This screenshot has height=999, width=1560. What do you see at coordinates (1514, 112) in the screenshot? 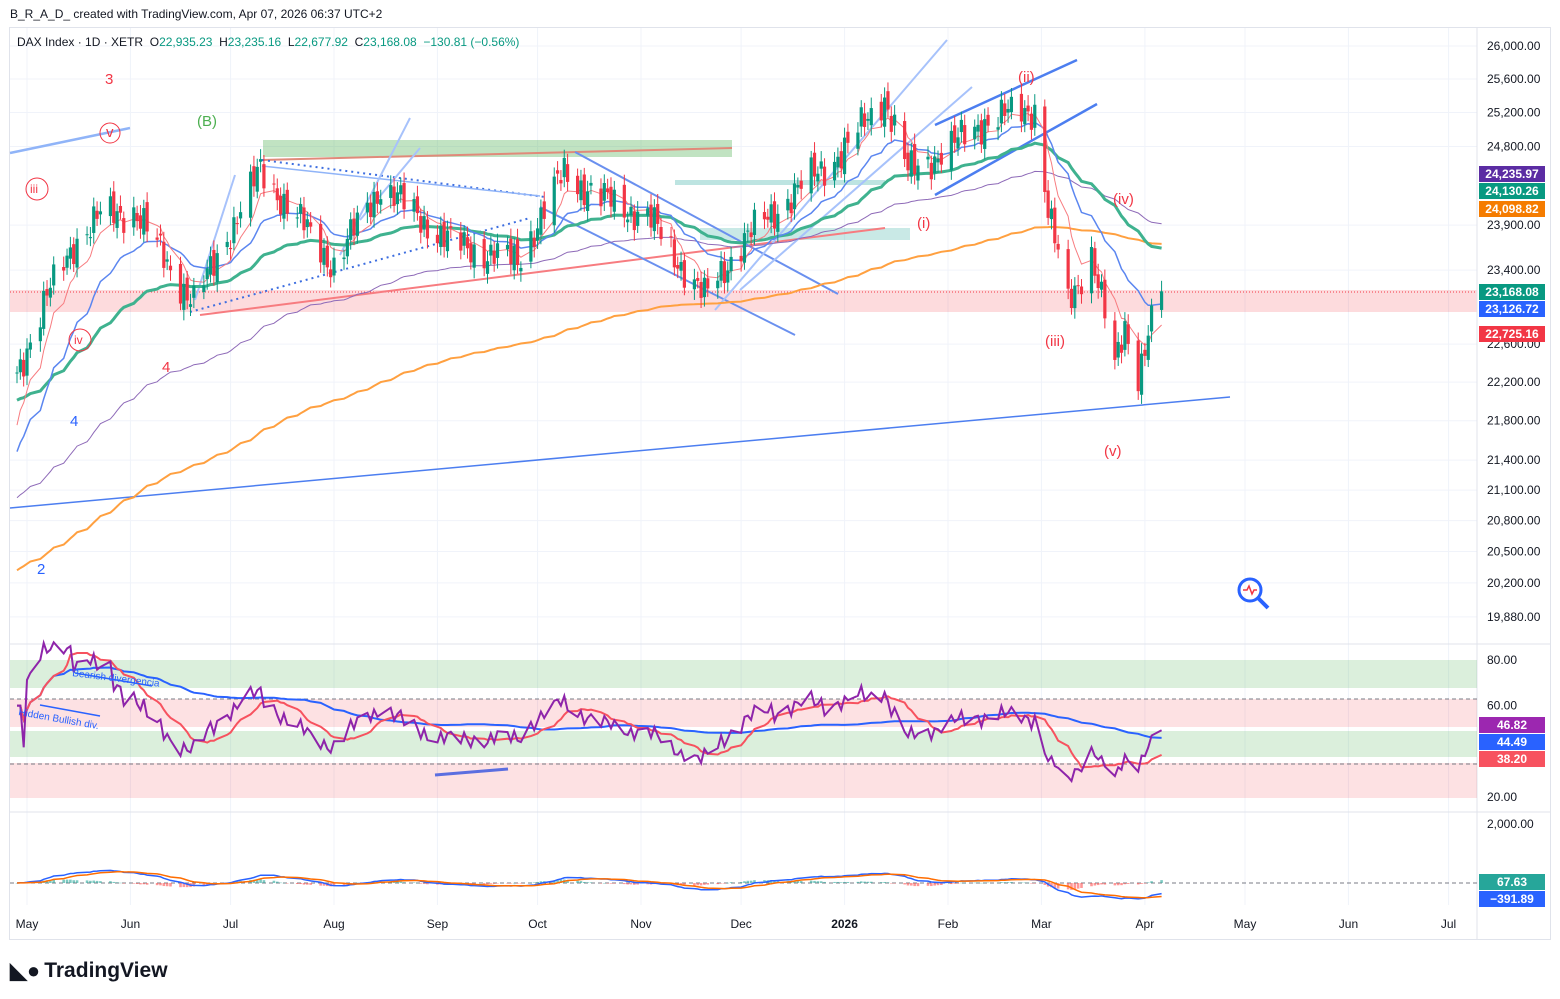
I see `price-tick: 25,200.00` at bounding box center [1514, 112].